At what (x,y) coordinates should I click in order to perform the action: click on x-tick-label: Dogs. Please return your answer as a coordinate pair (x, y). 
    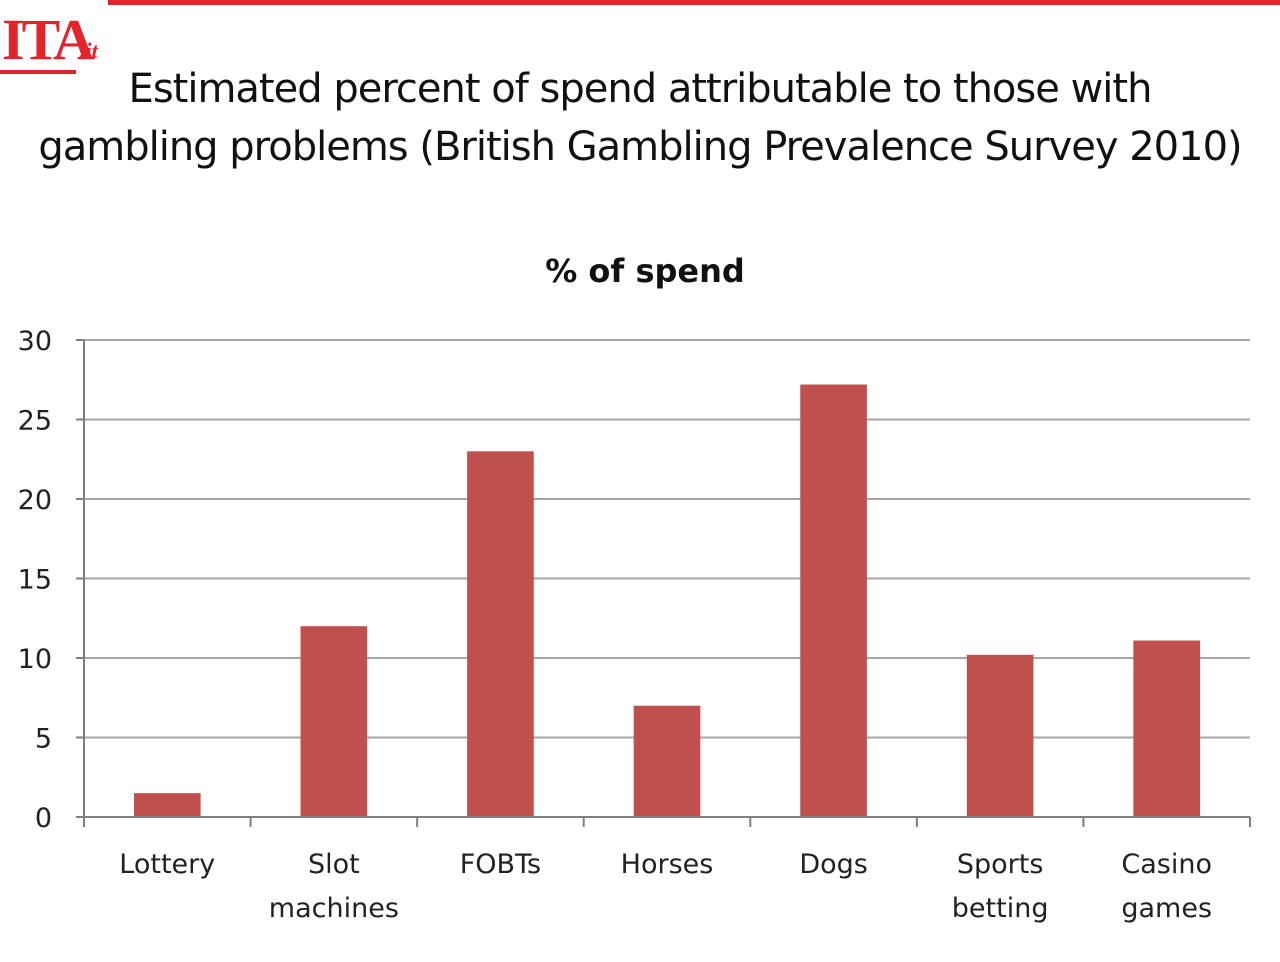
    Looking at the image, I should click on (833, 864).